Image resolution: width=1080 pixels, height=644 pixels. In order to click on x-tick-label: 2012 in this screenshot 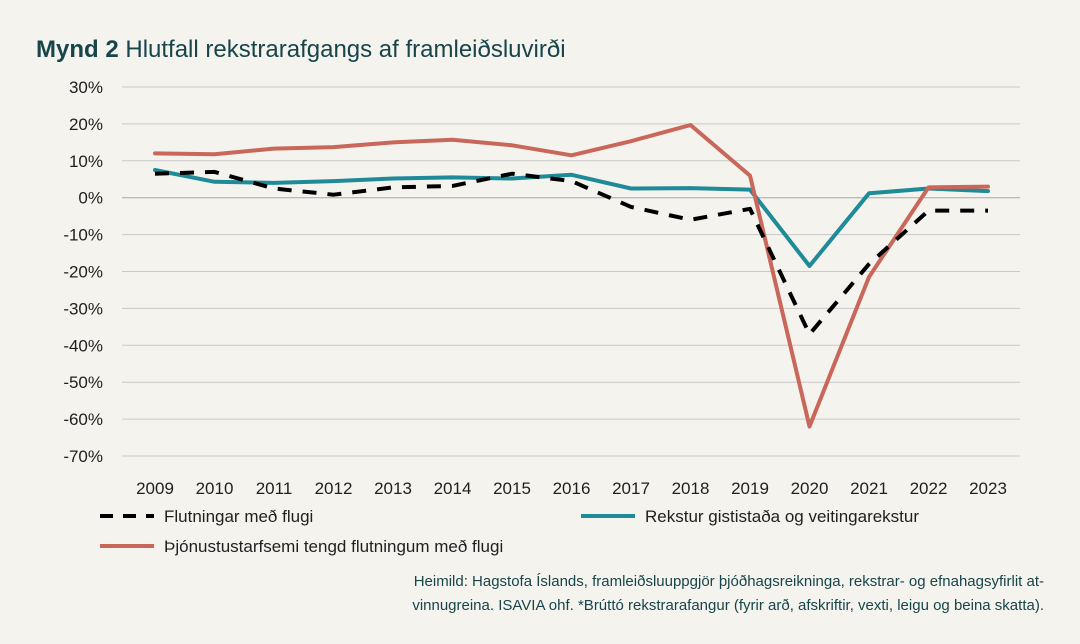, I will do `click(334, 488)`.